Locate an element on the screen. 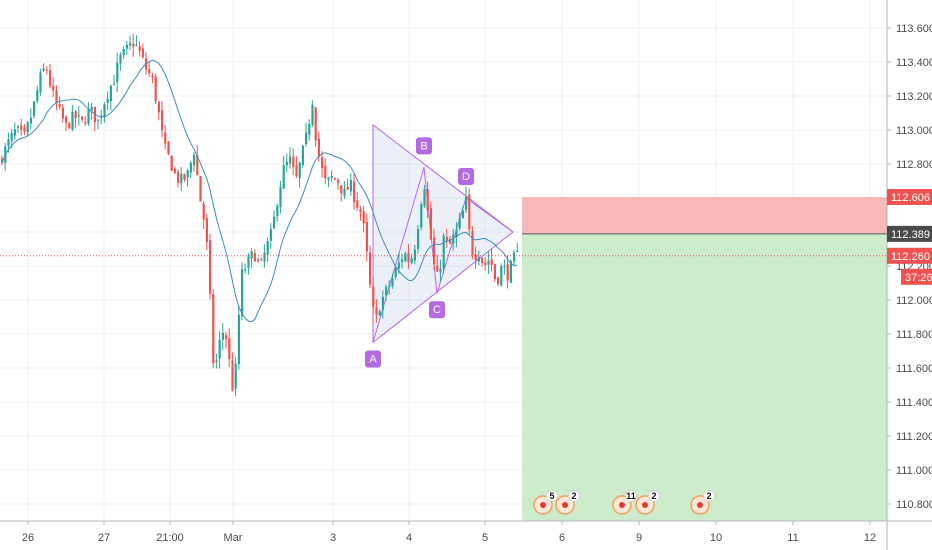  pattern-zigzag is located at coordinates (443, 255).